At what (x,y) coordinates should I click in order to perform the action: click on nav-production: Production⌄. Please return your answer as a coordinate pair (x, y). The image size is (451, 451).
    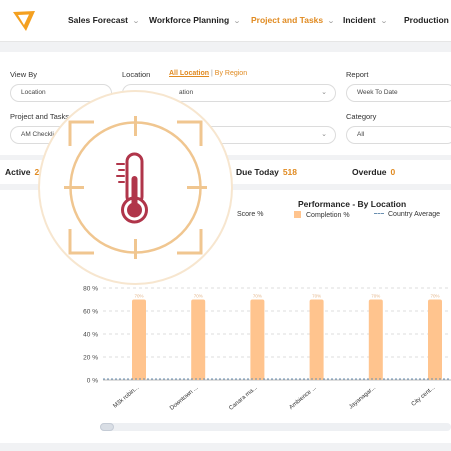
    Looking at the image, I should click on (426, 20).